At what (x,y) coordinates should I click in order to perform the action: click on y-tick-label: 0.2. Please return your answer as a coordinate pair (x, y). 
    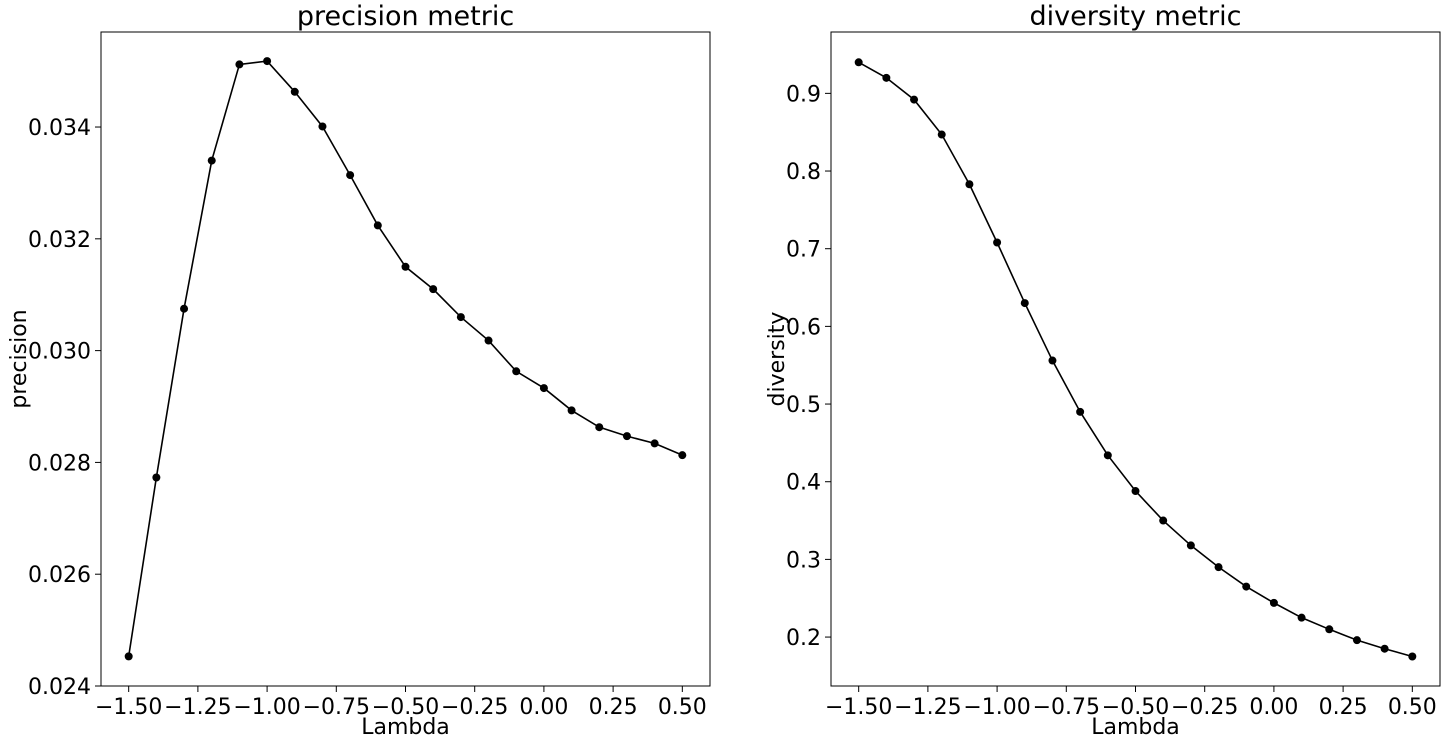
    Looking at the image, I should click on (803, 638).